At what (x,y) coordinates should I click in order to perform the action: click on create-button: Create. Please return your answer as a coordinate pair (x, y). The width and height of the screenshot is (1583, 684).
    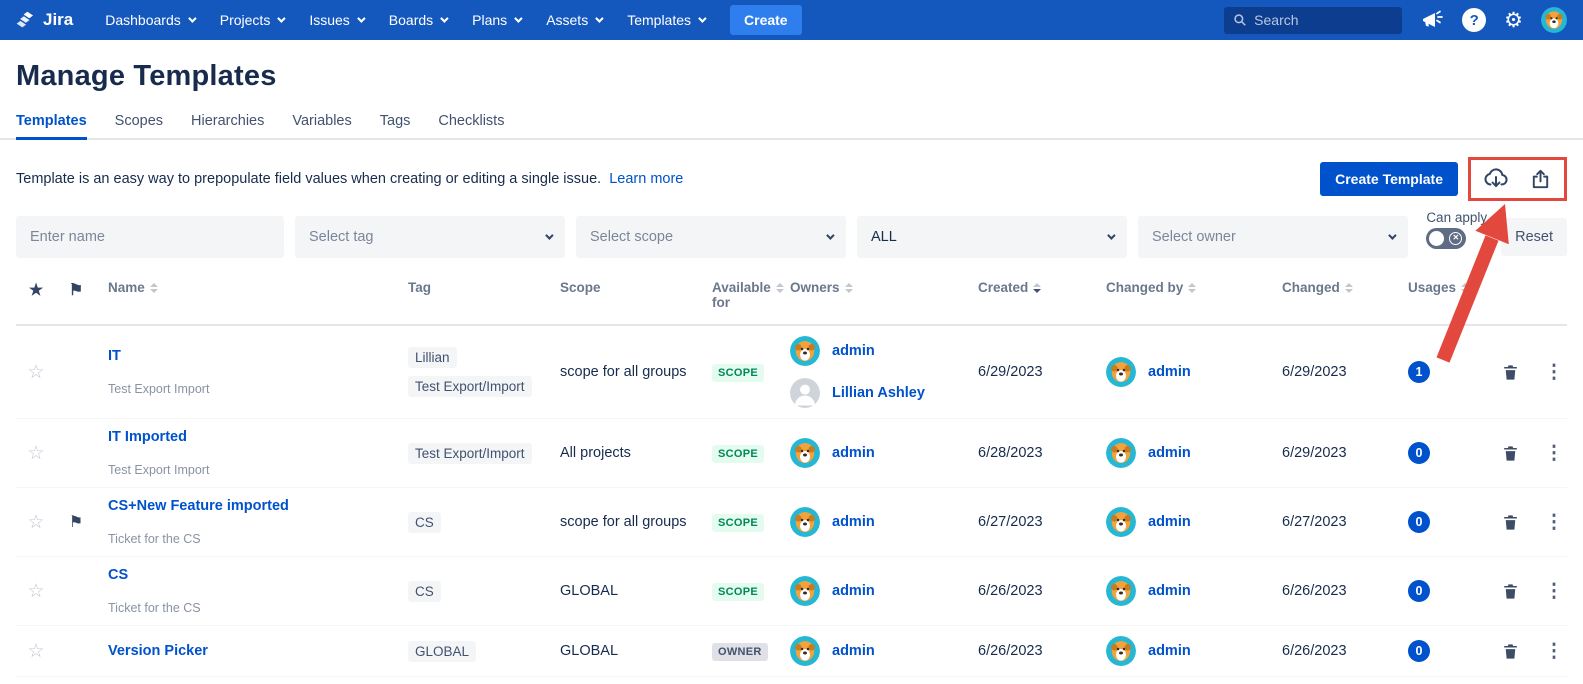
    Looking at the image, I should click on (766, 20).